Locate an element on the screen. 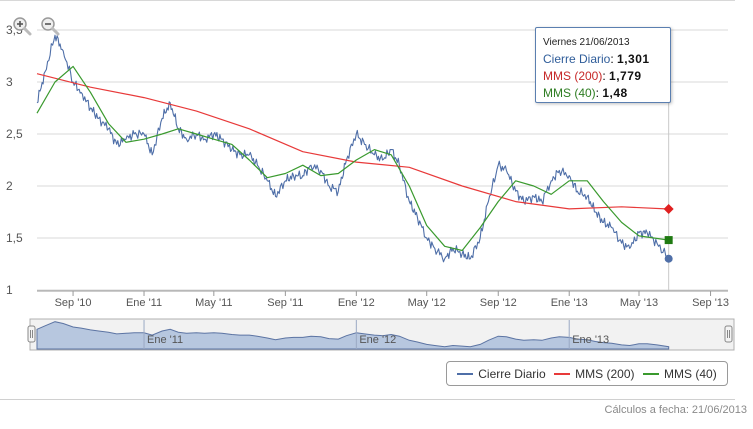  zoom-in-icon is located at coordinates (22, 26).